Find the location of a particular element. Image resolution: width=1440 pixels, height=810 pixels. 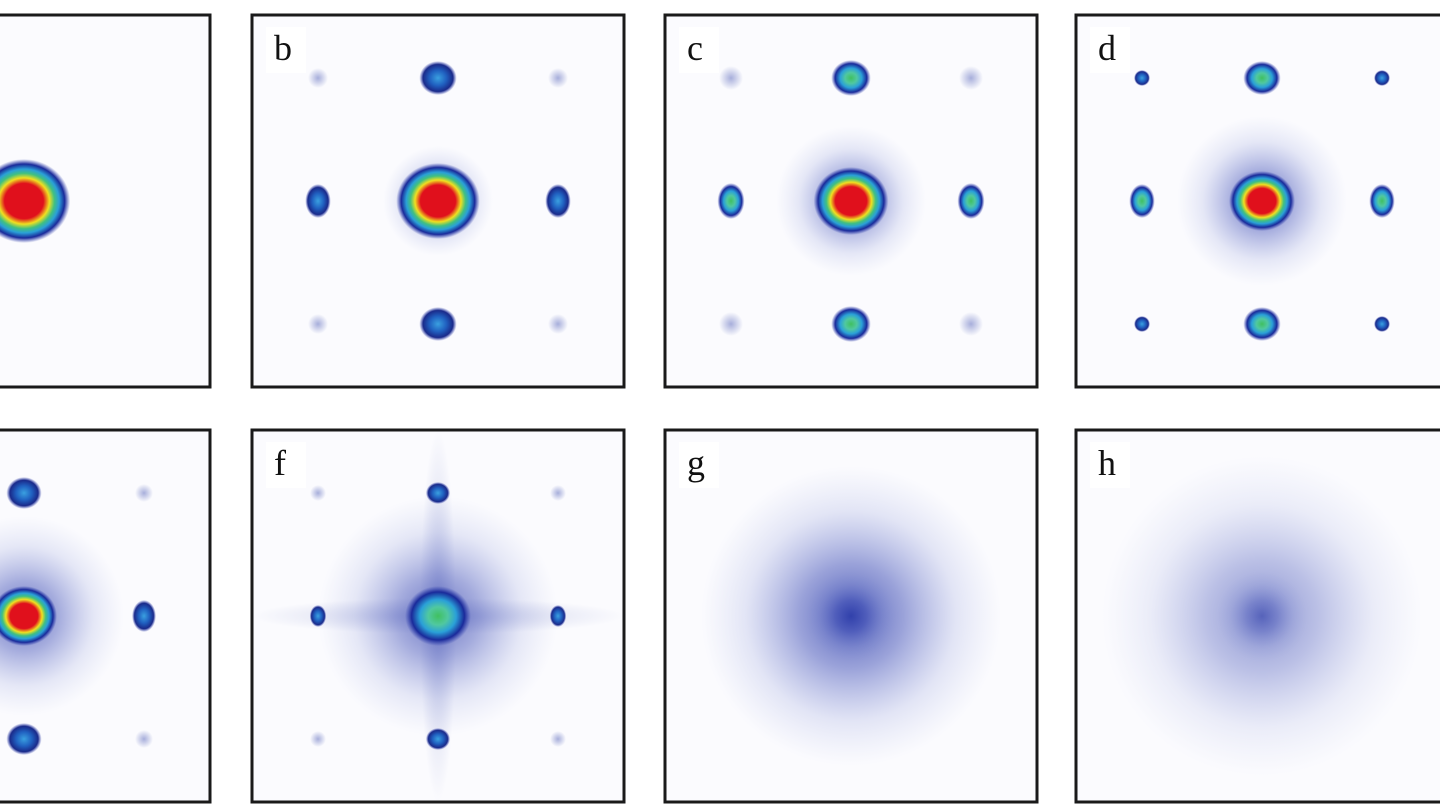

panel: c is located at coordinates (851, 201).